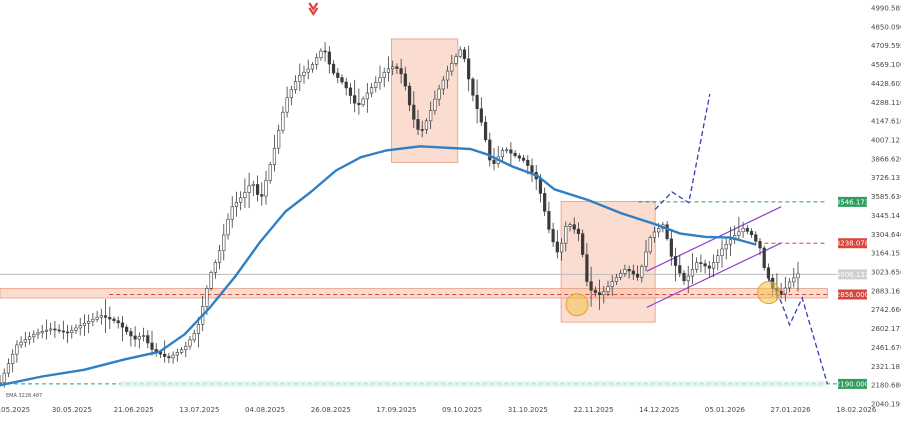 The height and width of the screenshot is (425, 901). I want to click on y-tick-label: 2602.171, so click(886, 329).